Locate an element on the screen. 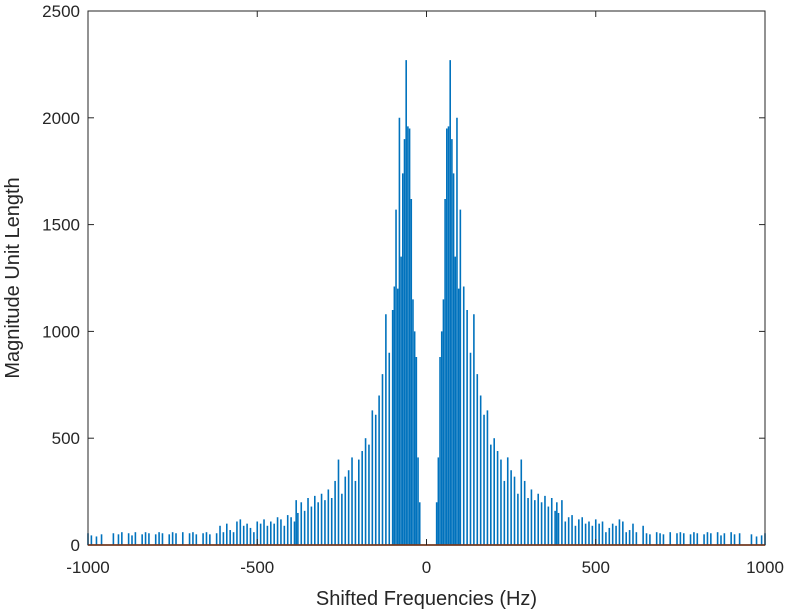 This screenshot has width=789, height=612. y-tick-label: 2500 is located at coordinates (61, 11).